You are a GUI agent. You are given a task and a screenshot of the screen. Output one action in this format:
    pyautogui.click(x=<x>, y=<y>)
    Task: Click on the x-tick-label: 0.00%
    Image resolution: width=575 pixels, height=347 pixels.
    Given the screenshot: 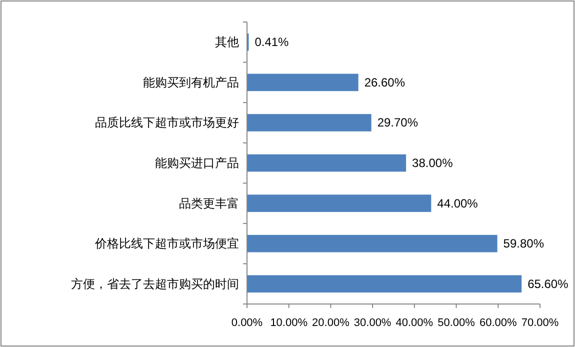 What is the action you would take?
    pyautogui.click(x=247, y=323)
    